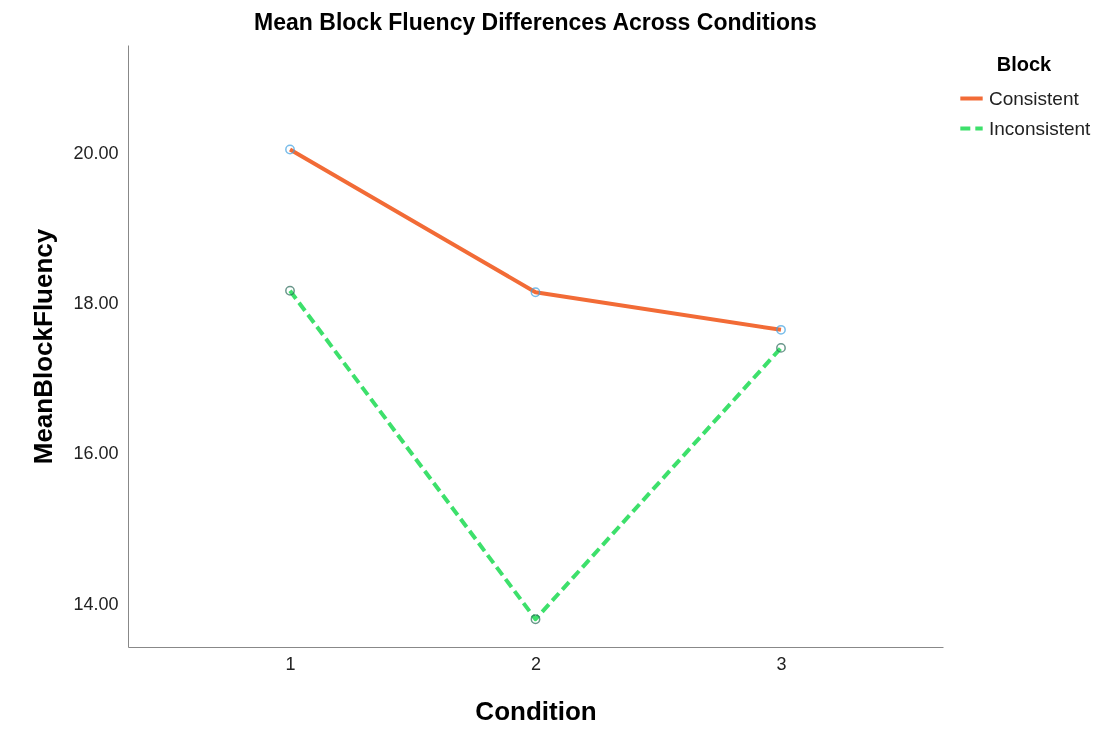 This screenshot has height=736, width=1105. Describe the element at coordinates (96, 453) in the screenshot. I see `y-tick-label: 16.00` at that location.